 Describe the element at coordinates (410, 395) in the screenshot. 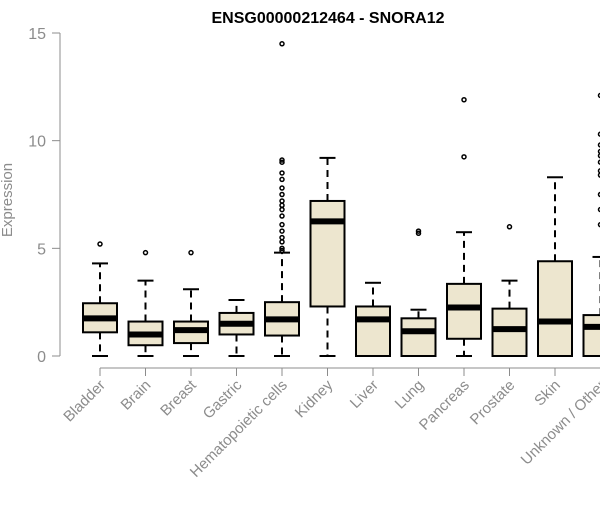

I see `x-tick-label: Lung` at that location.